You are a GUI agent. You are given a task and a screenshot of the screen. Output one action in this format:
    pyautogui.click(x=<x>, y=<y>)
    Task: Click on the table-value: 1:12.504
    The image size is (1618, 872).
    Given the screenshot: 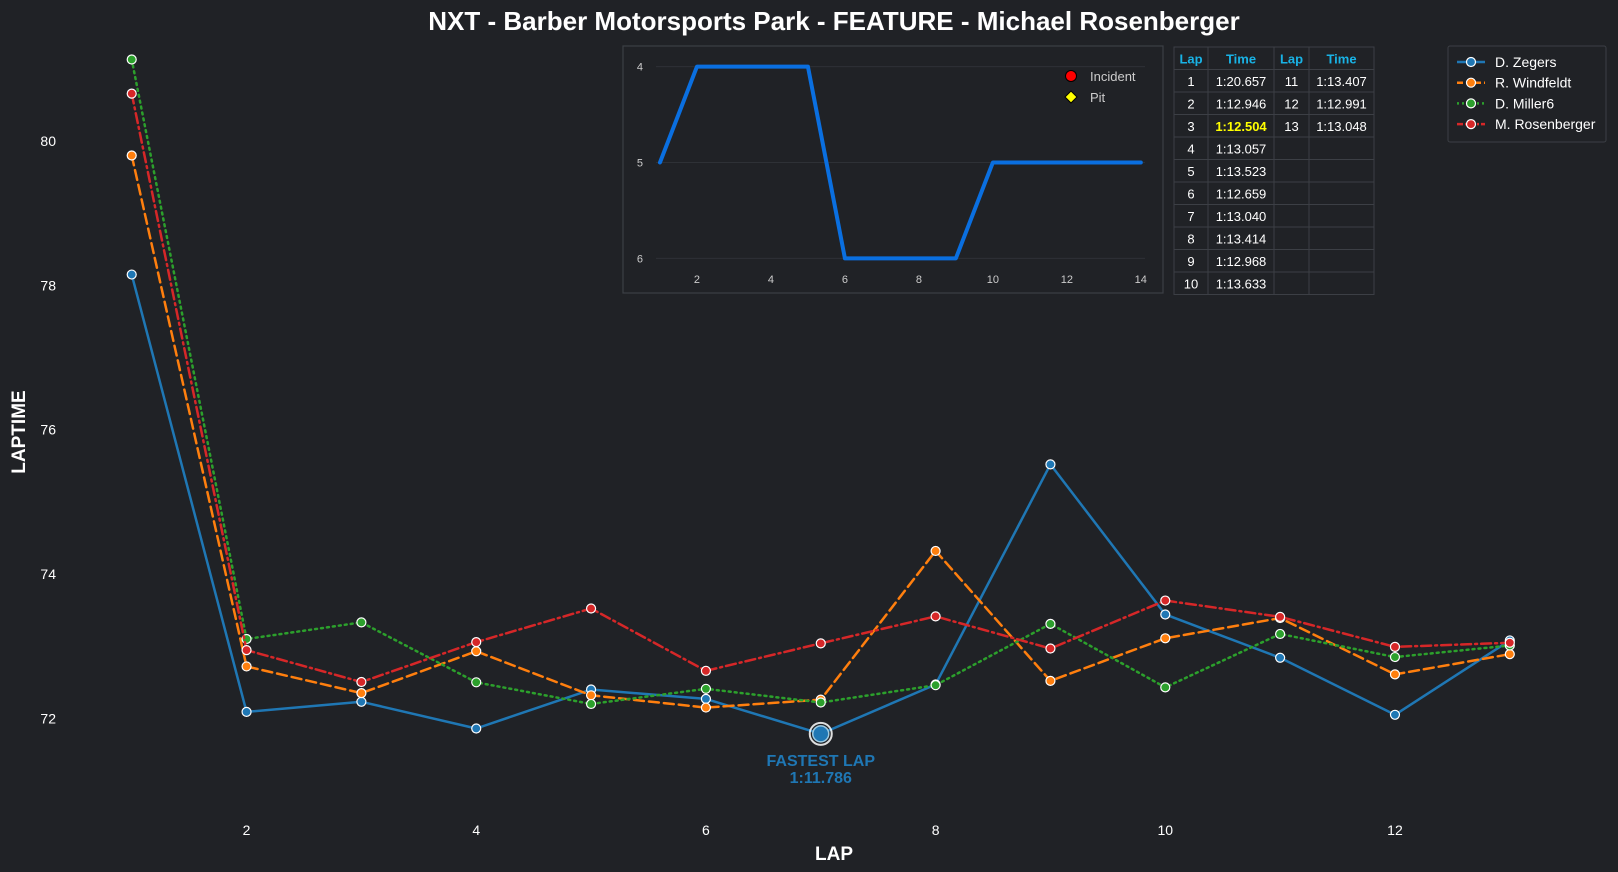 What is the action you would take?
    pyautogui.click(x=1241, y=126)
    